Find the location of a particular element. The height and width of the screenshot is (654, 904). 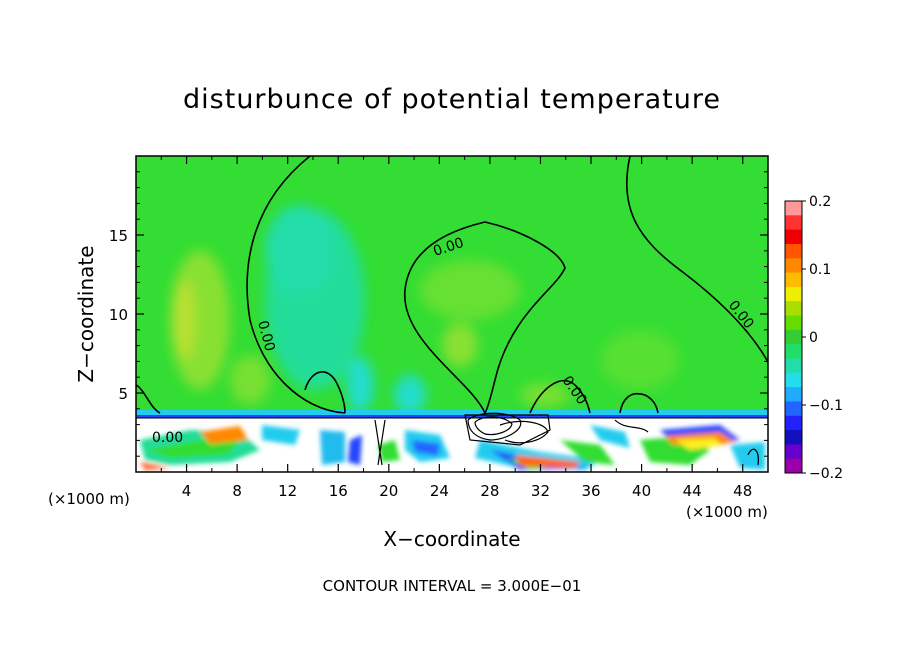

x-tick-label: 8 is located at coordinates (237, 491).